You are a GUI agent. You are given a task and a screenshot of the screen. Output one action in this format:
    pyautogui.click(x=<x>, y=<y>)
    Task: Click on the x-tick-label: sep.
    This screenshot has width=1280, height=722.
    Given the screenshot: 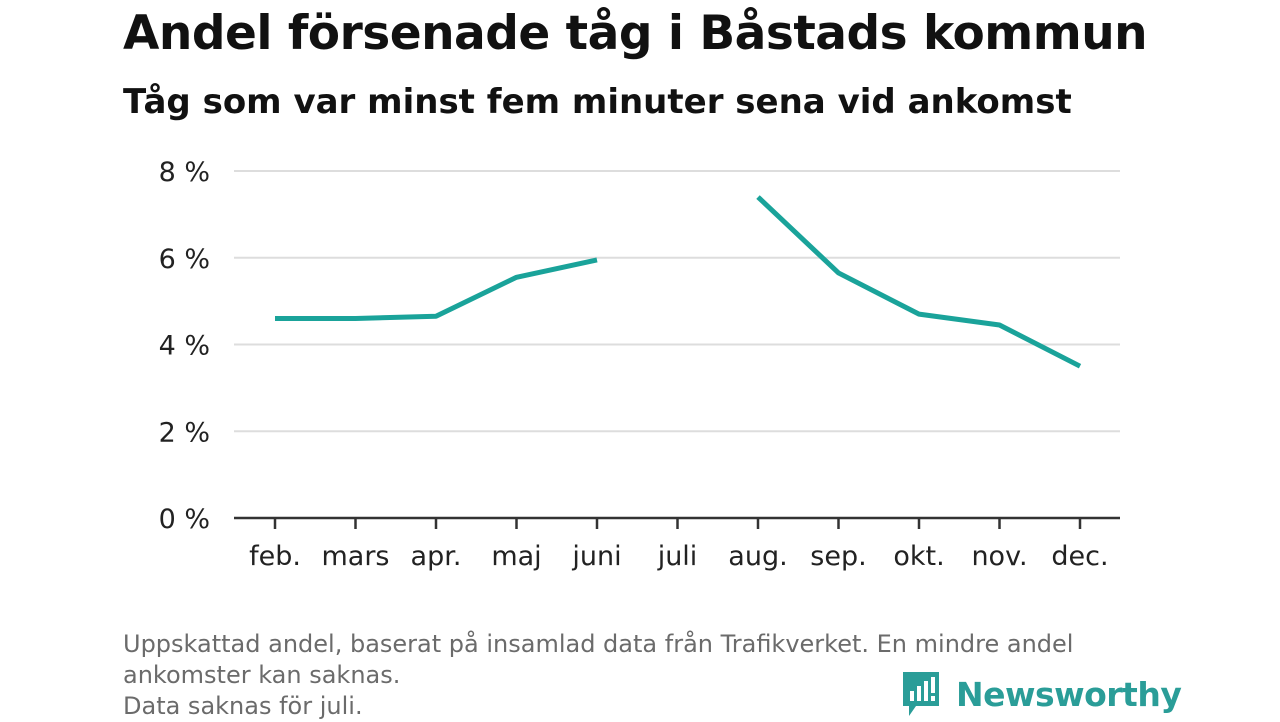 What is the action you would take?
    pyautogui.click(x=838, y=556)
    